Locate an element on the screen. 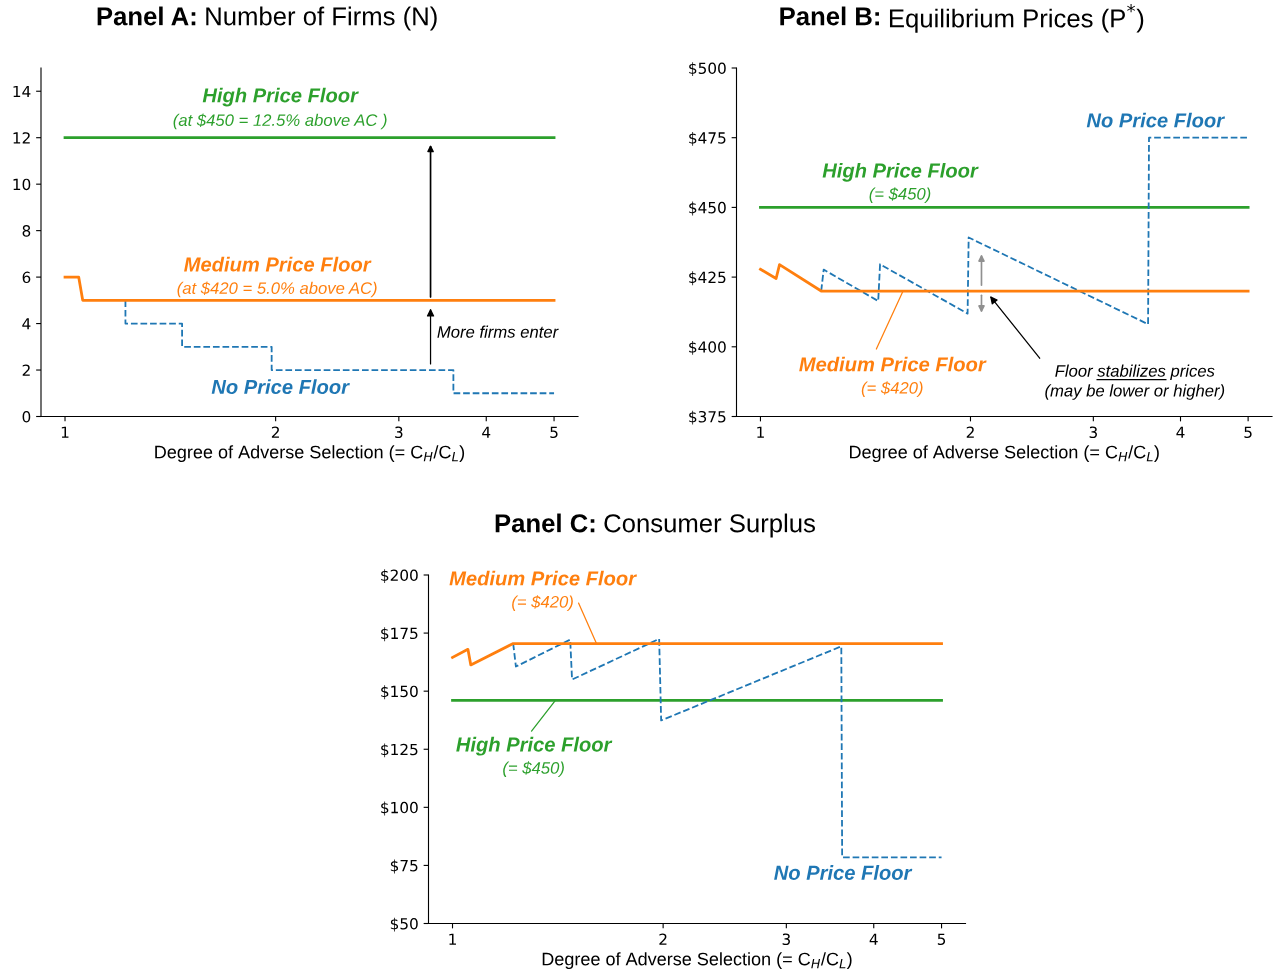 The height and width of the screenshot is (979, 1273). y-tick-label: $100 is located at coordinates (399, 808).